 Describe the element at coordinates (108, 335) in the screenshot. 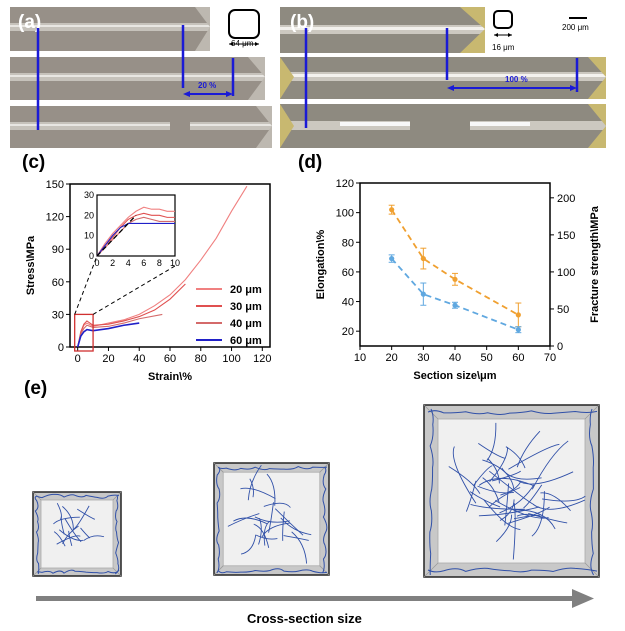

I see `series-line-60um` at that location.